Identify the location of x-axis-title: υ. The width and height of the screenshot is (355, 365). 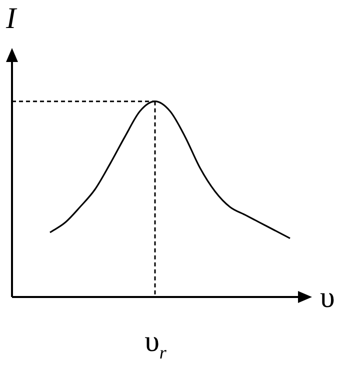
(327, 297).